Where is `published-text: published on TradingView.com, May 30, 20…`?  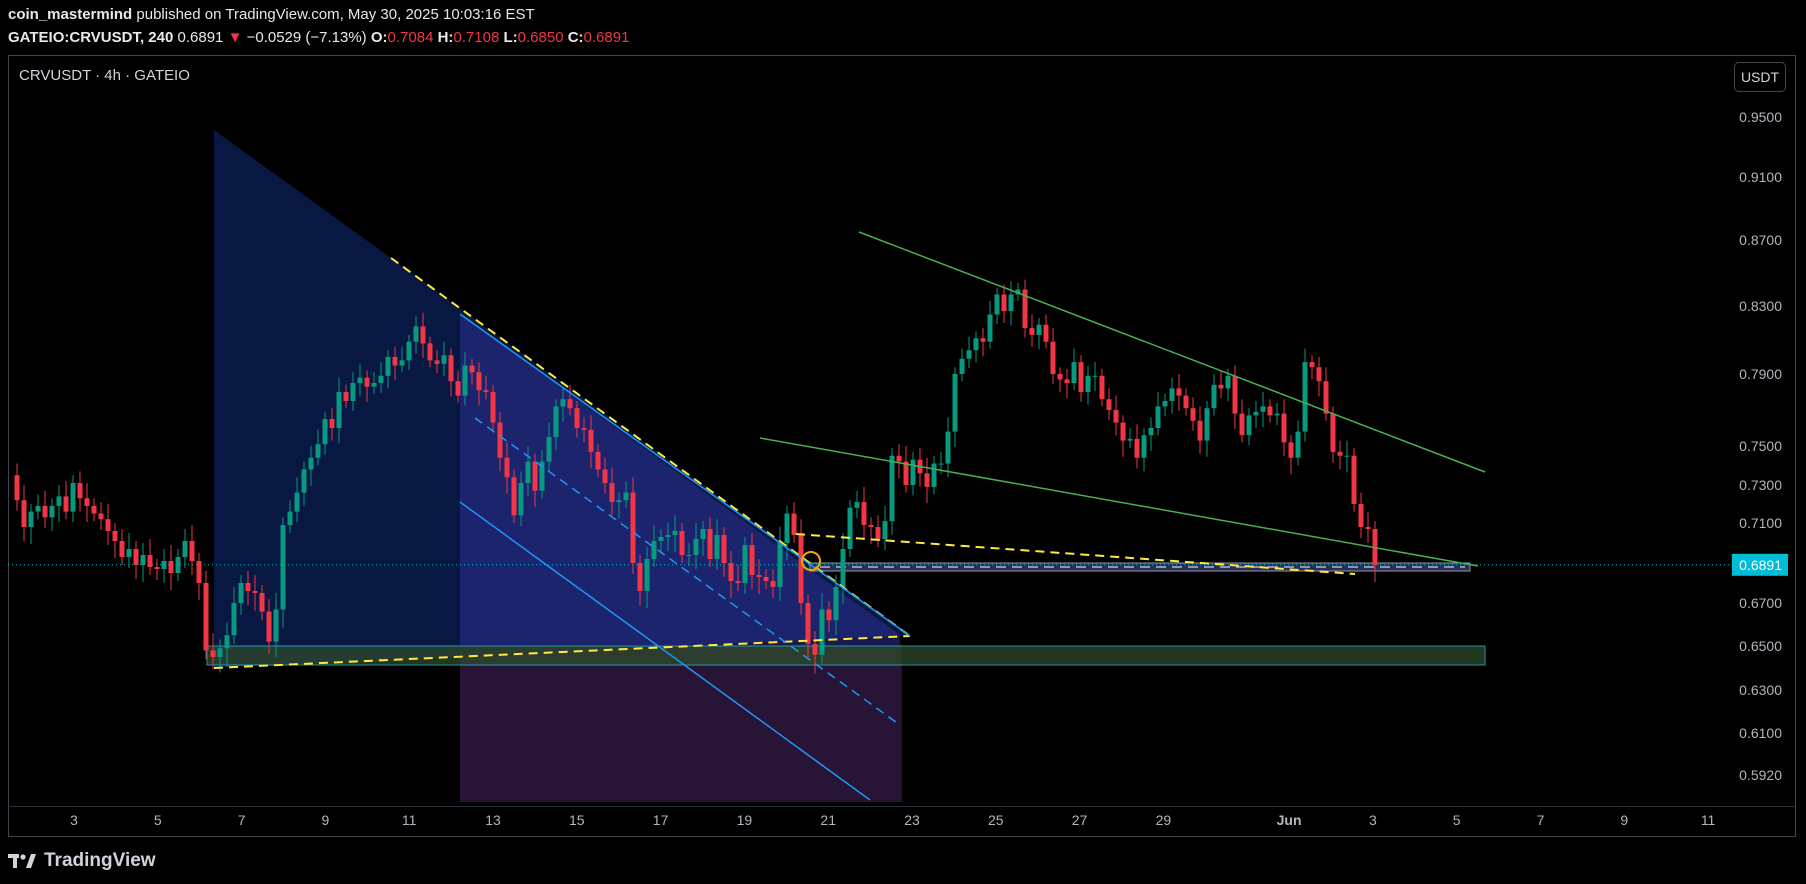 published-text: published on TradingView.com, May 30, 20… is located at coordinates (335, 14).